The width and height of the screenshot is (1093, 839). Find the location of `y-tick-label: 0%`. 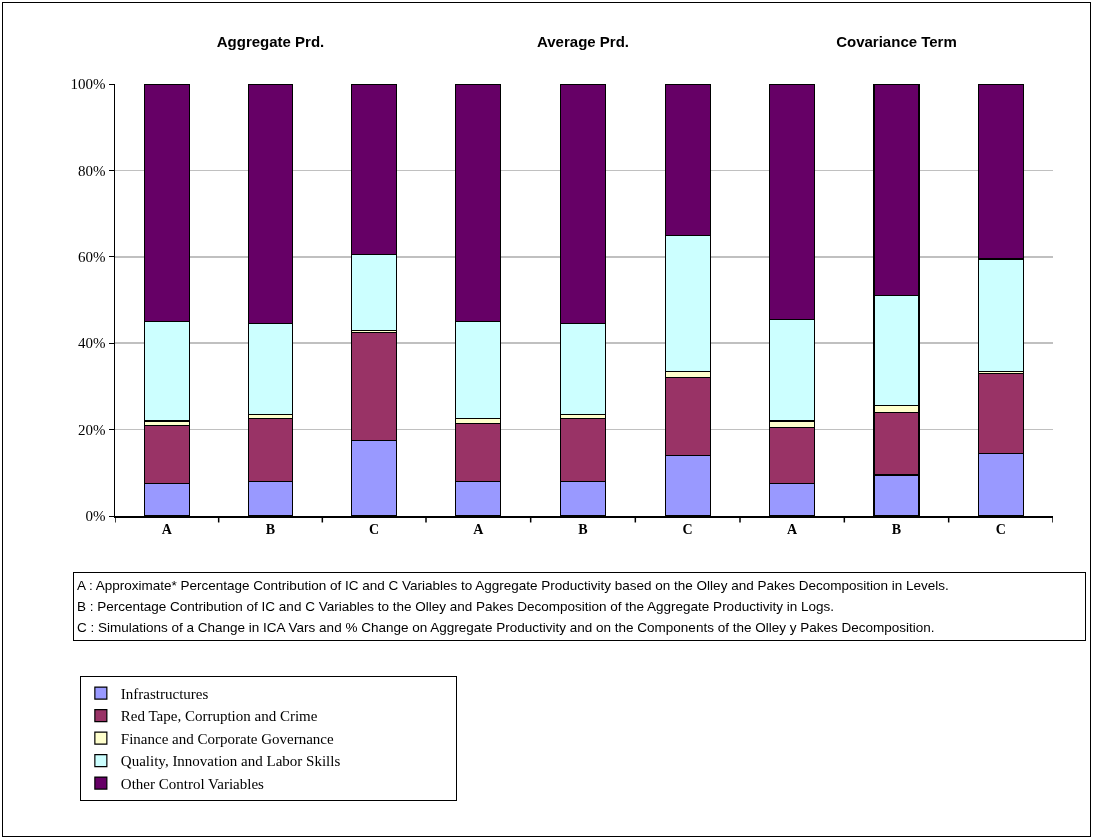

y-tick-label: 0% is located at coordinates (95, 516).